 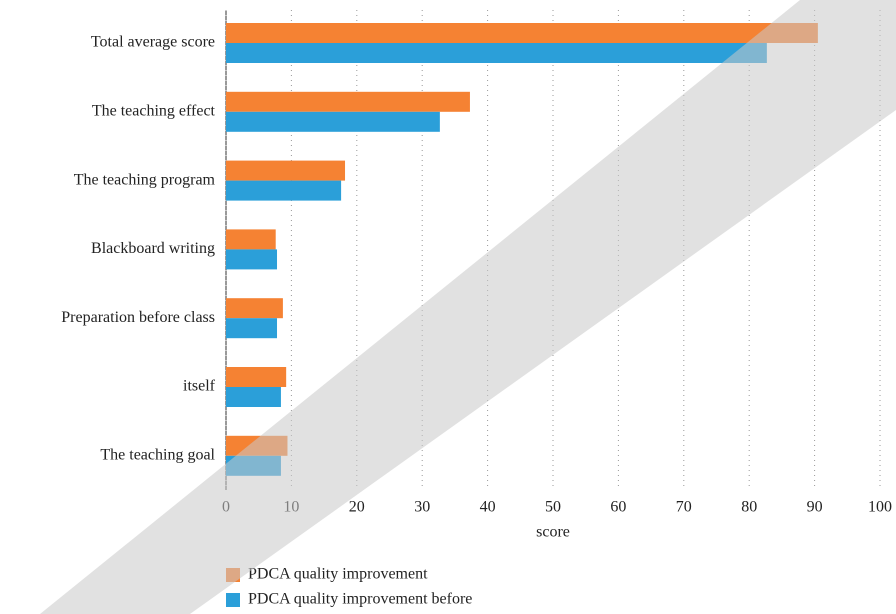 What do you see at coordinates (157, 454) in the screenshot?
I see `y-tick-label: The teaching goal` at bounding box center [157, 454].